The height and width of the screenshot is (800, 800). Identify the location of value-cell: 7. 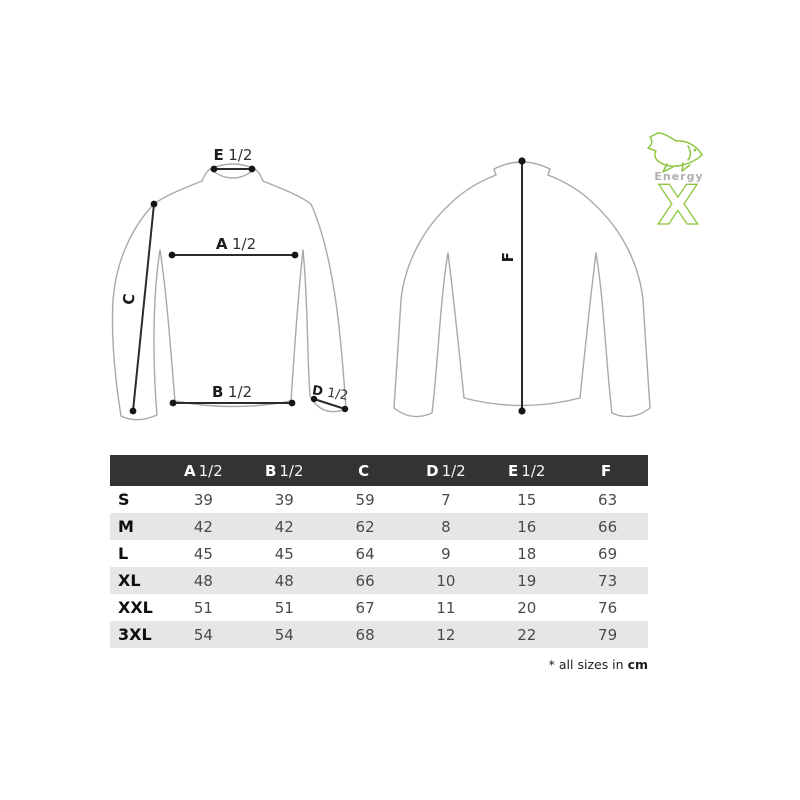
(446, 499).